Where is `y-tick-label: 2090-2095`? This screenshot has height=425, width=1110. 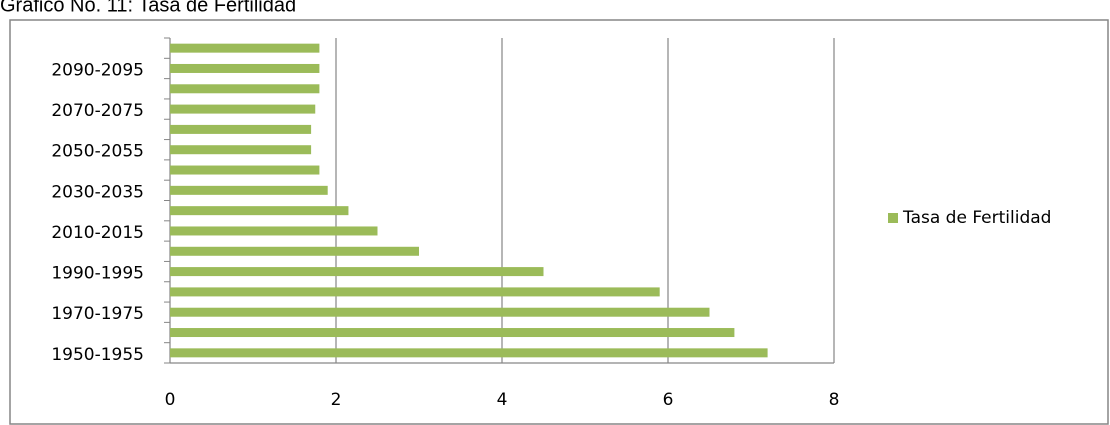 y-tick-label: 2090-2095 is located at coordinates (97, 70).